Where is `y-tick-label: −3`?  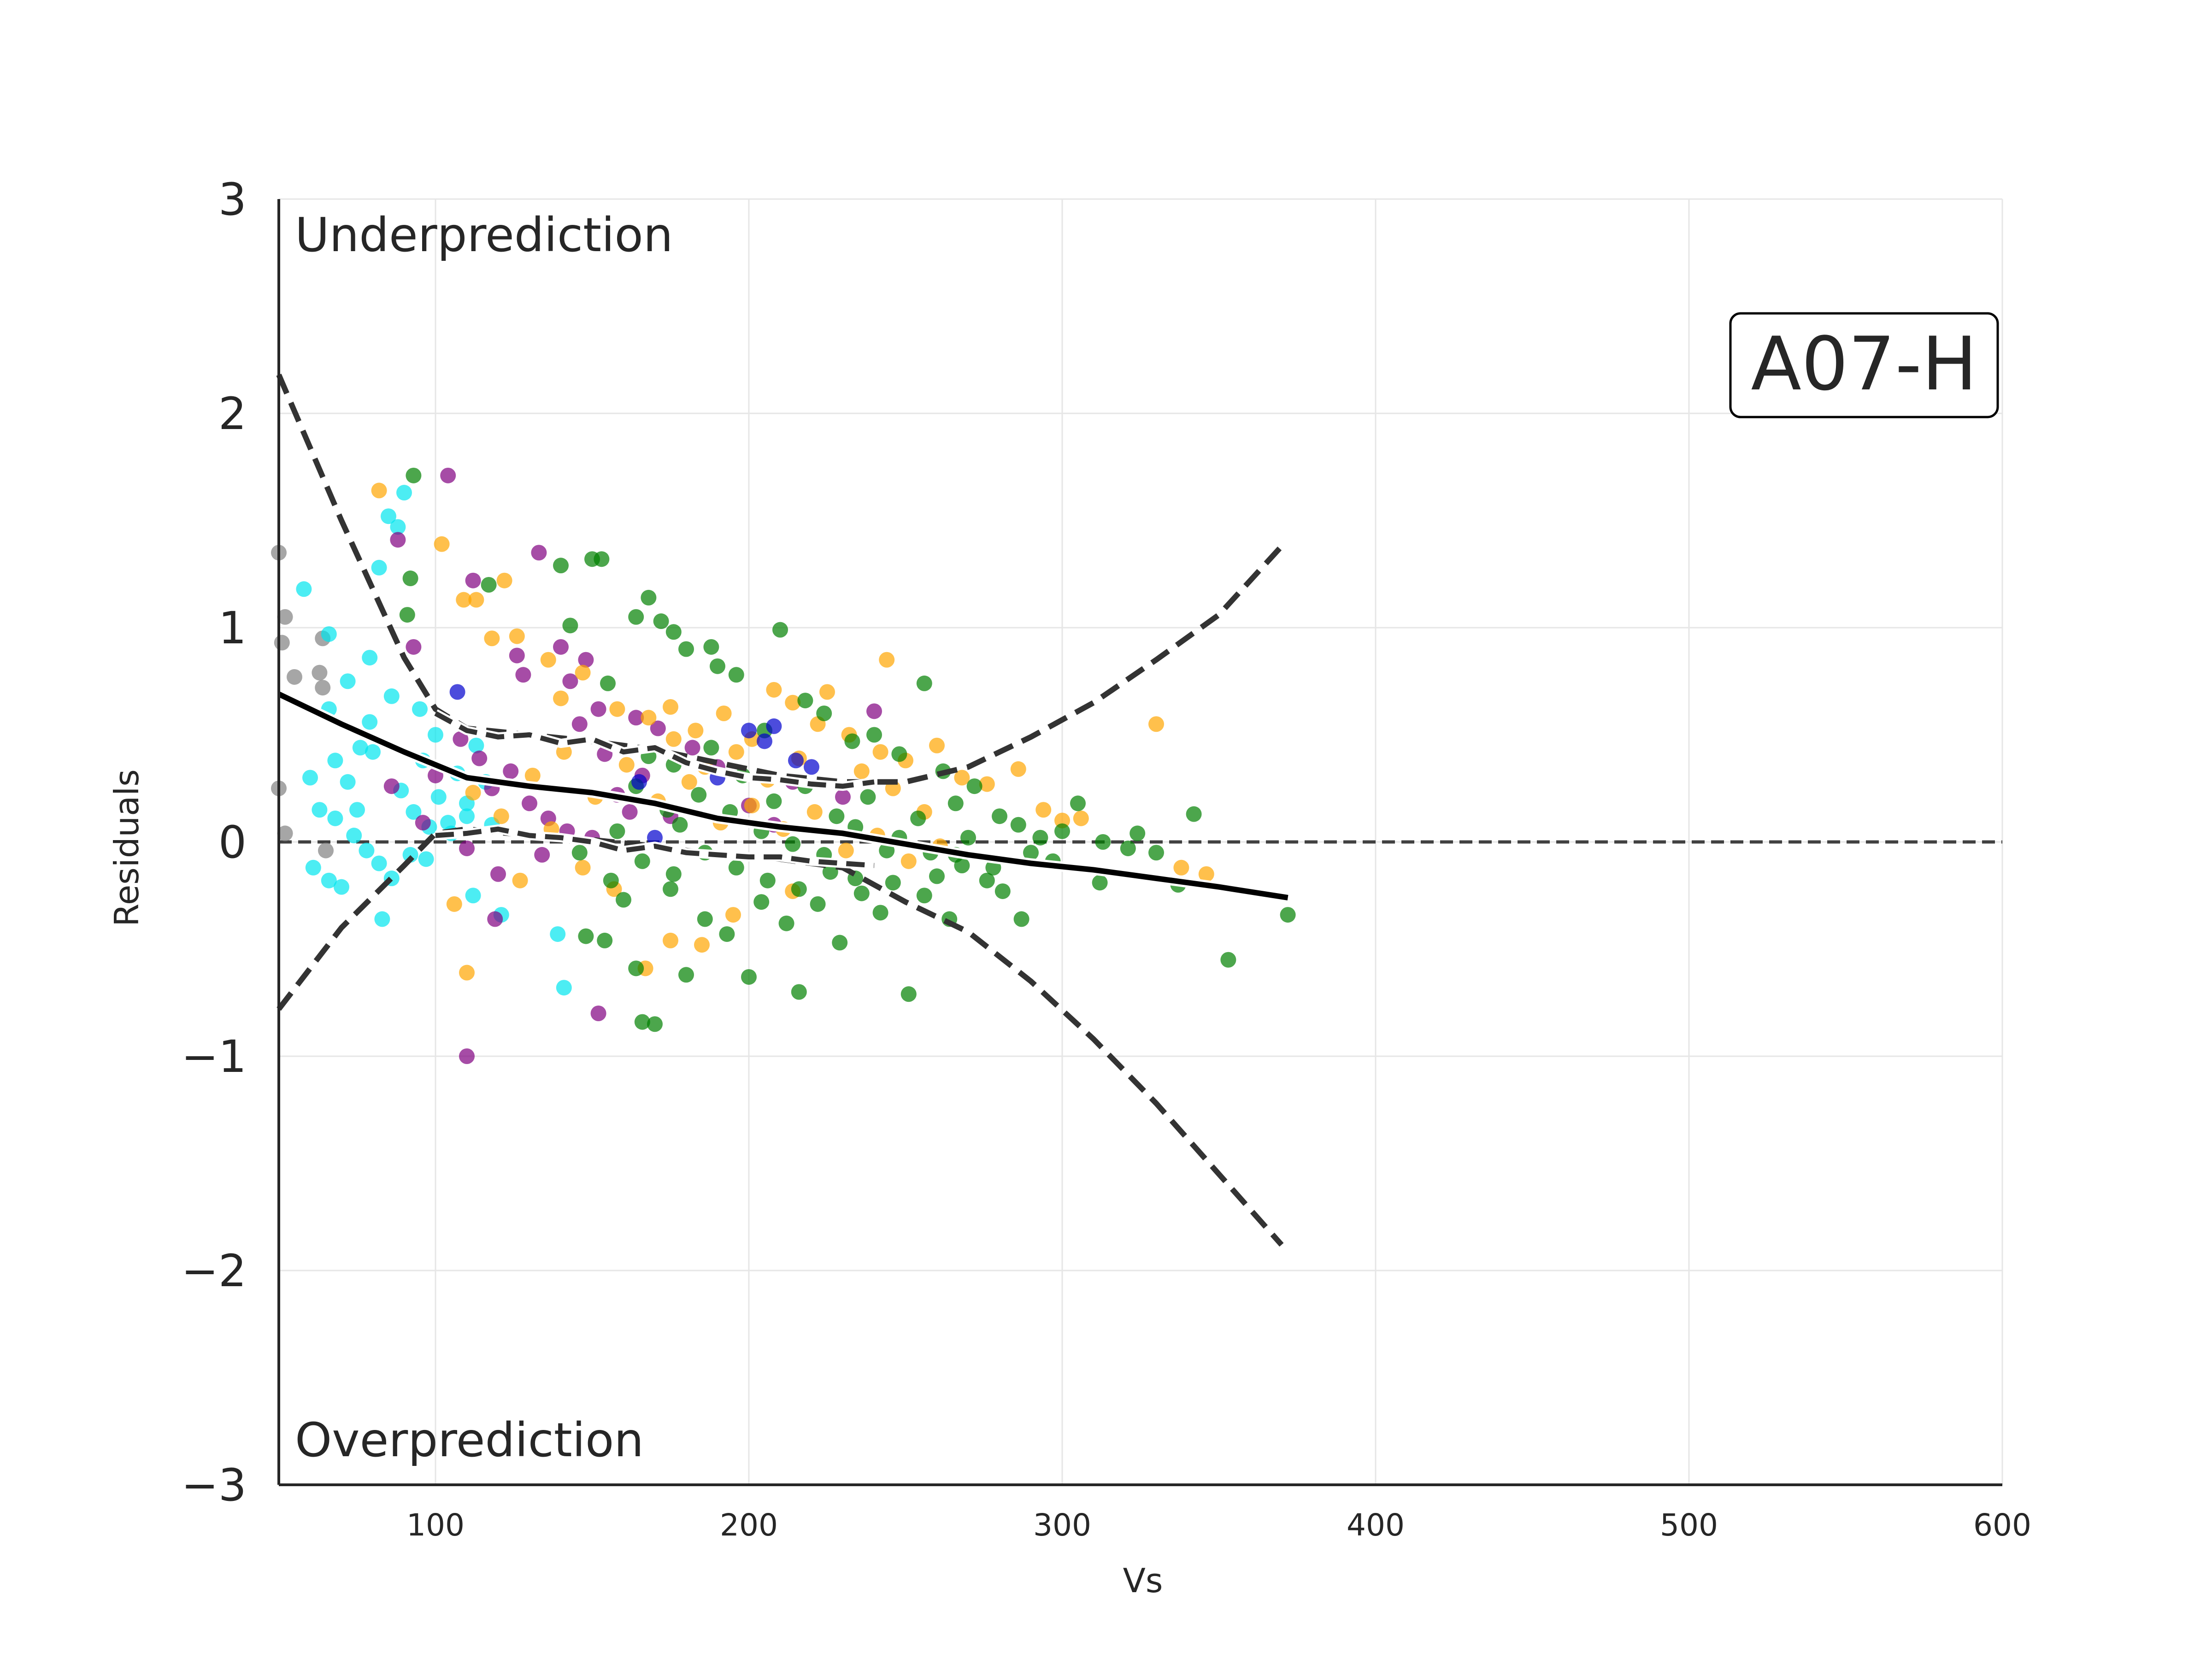
y-tick-label: −3 is located at coordinates (214, 1485).